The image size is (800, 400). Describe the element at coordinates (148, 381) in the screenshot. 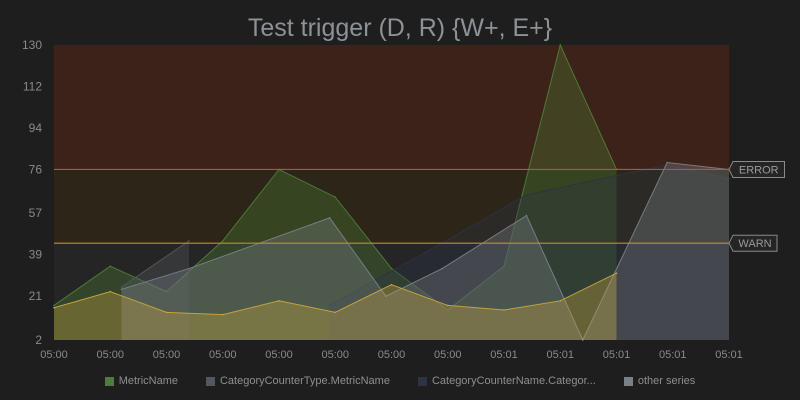

I see `legend-label: MetricName` at that location.